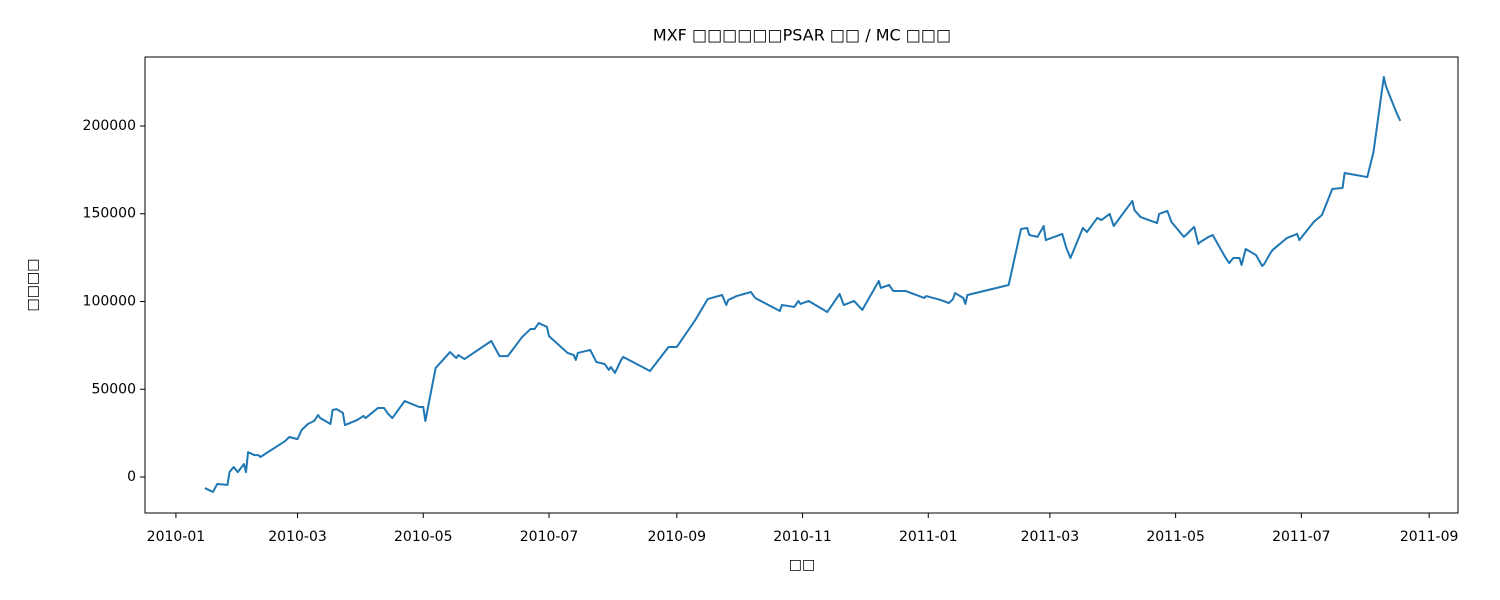  Describe the element at coordinates (802, 565) in the screenshot. I see `x-axis-label: □□` at that location.